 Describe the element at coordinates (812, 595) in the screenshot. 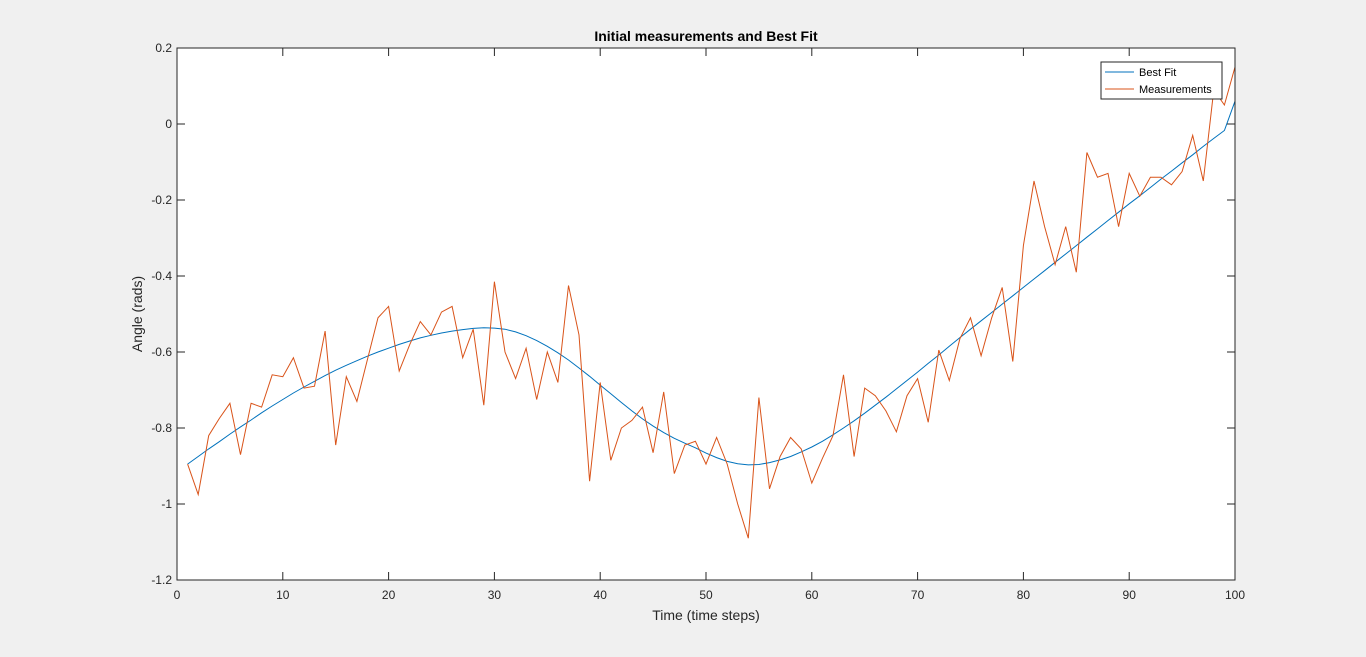

I see `x-tick-label: 60` at that location.